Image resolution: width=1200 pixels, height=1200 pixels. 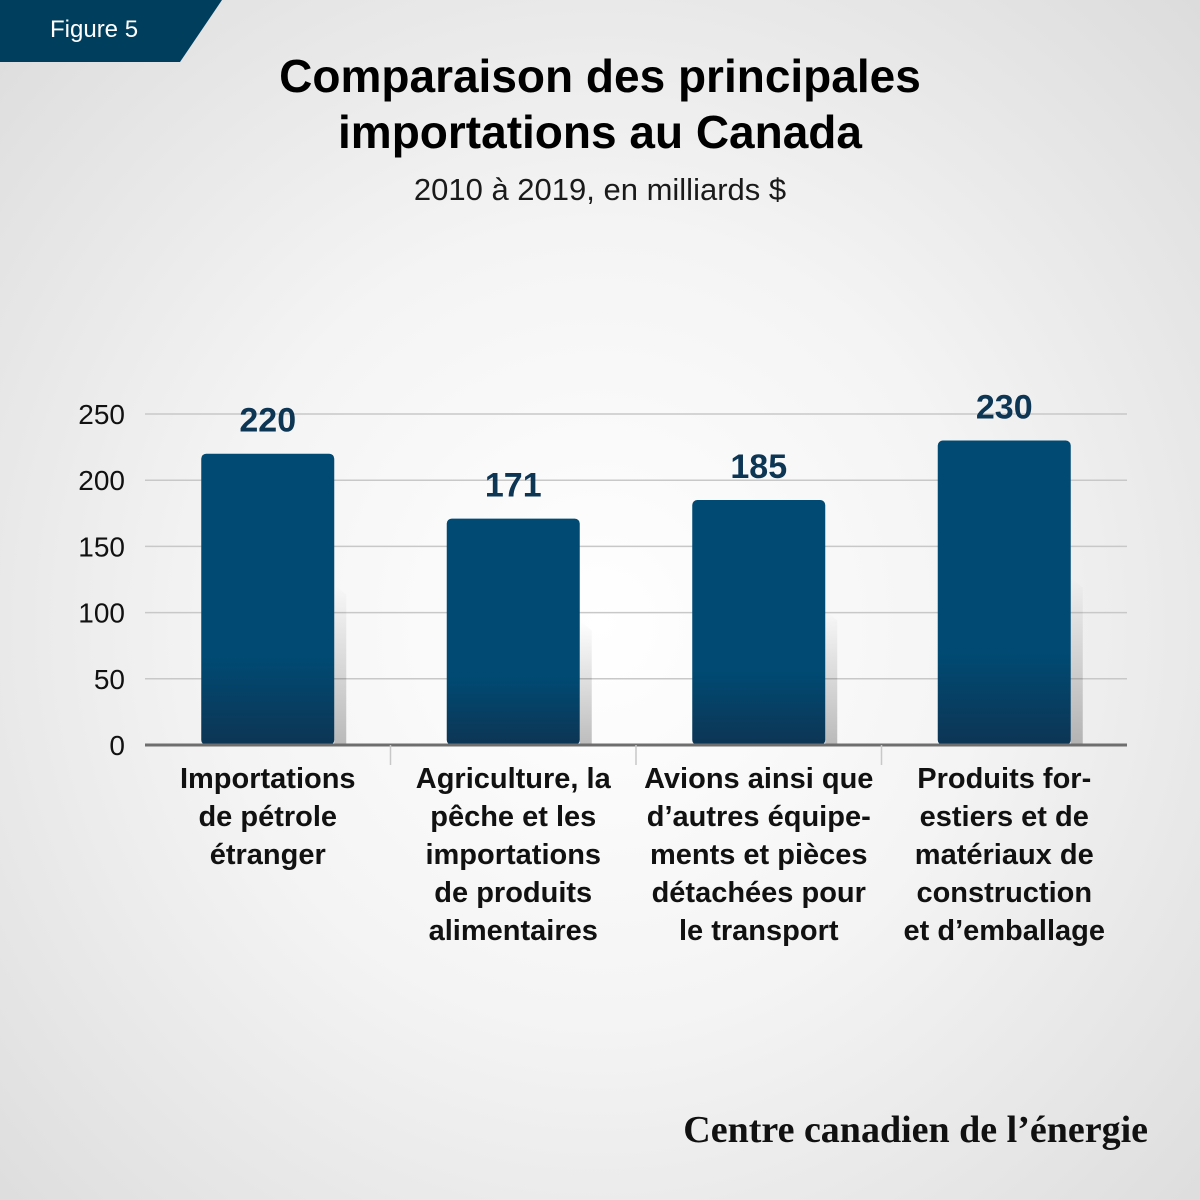 I want to click on y-tick-label: 150, so click(x=101, y=546).